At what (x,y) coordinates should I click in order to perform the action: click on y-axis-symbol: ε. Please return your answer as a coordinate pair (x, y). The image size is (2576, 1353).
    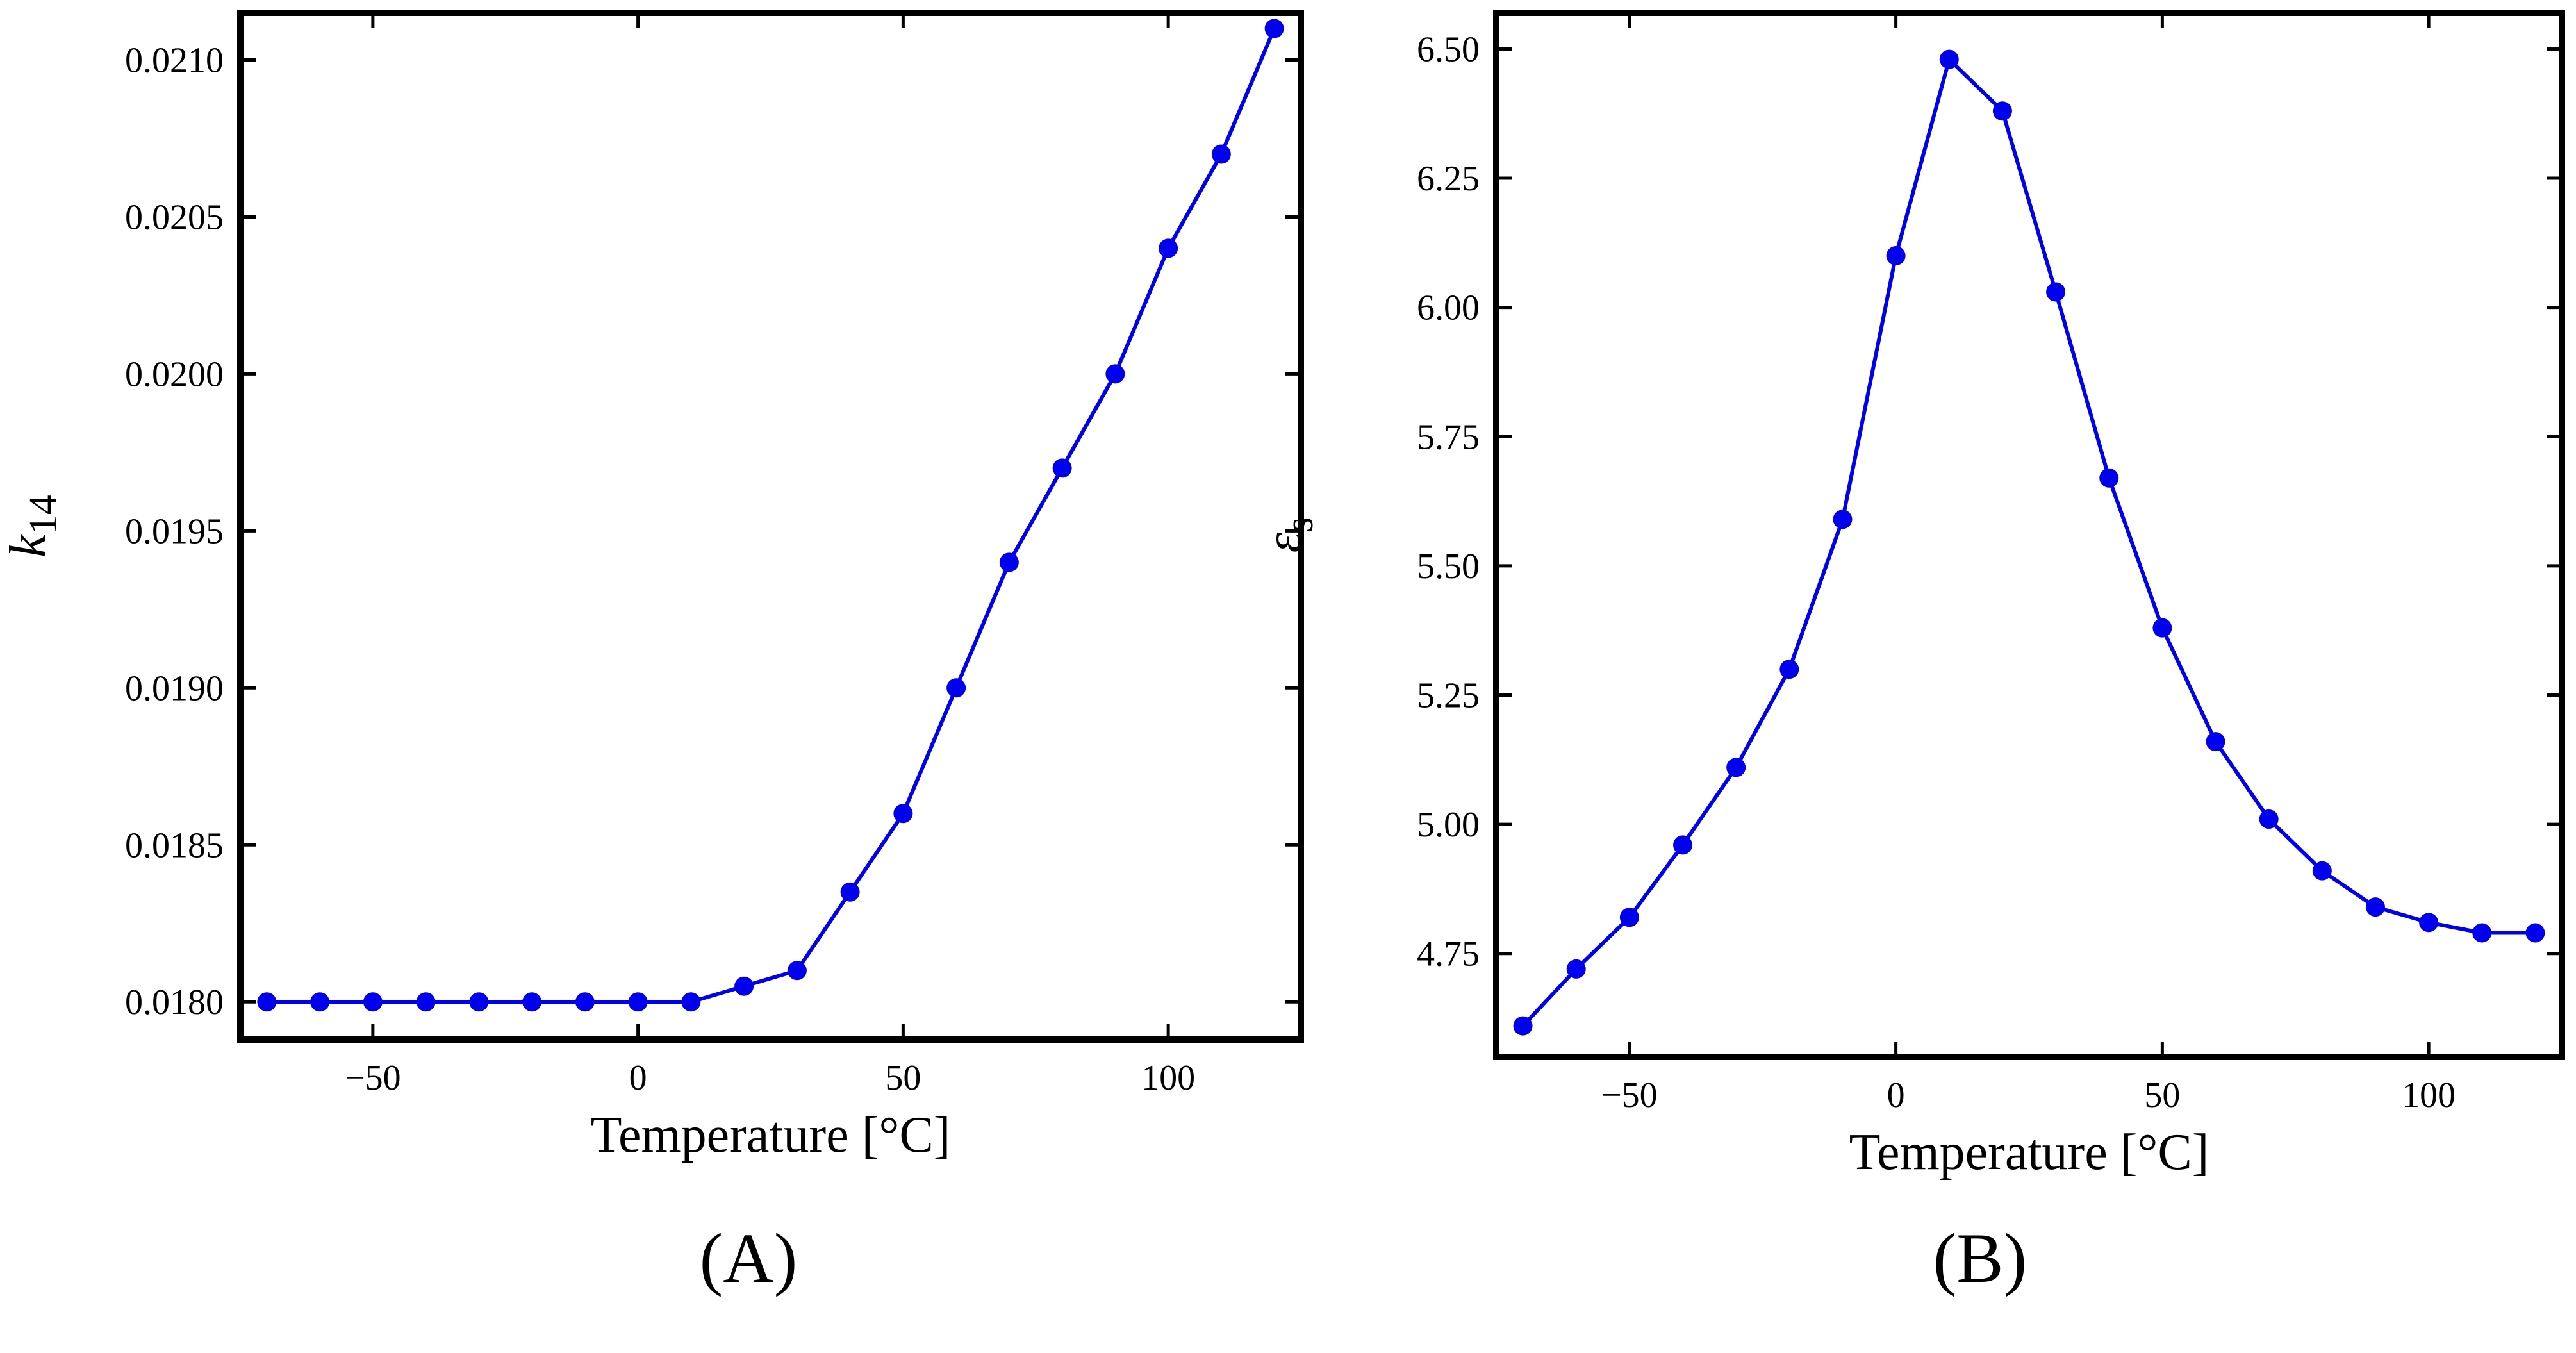
    Looking at the image, I should click on (1284, 542).